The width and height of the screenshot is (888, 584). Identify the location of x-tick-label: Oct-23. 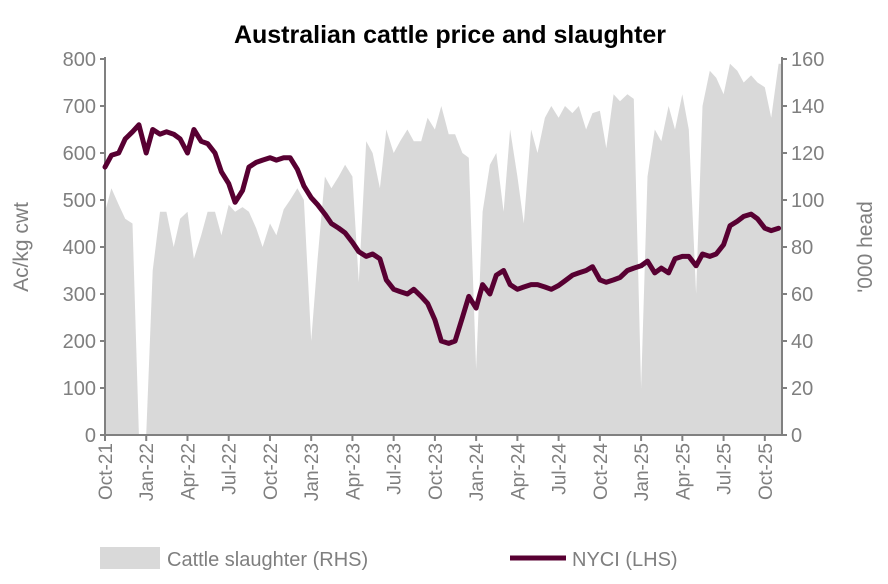
(436, 471).